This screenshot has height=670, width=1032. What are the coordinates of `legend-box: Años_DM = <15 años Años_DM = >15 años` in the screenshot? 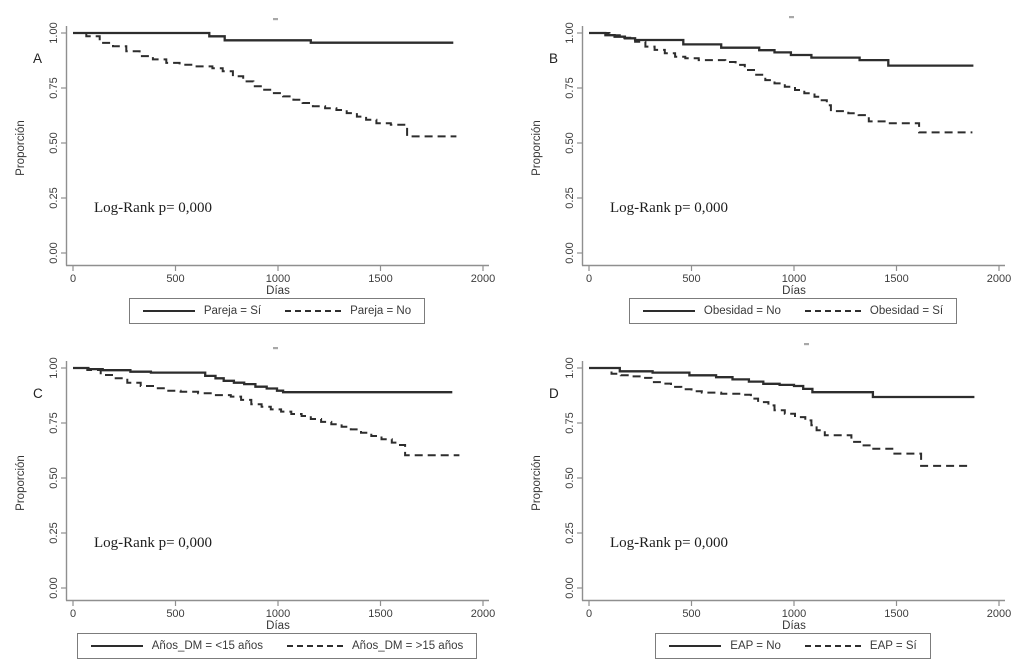 It's located at (277, 646).